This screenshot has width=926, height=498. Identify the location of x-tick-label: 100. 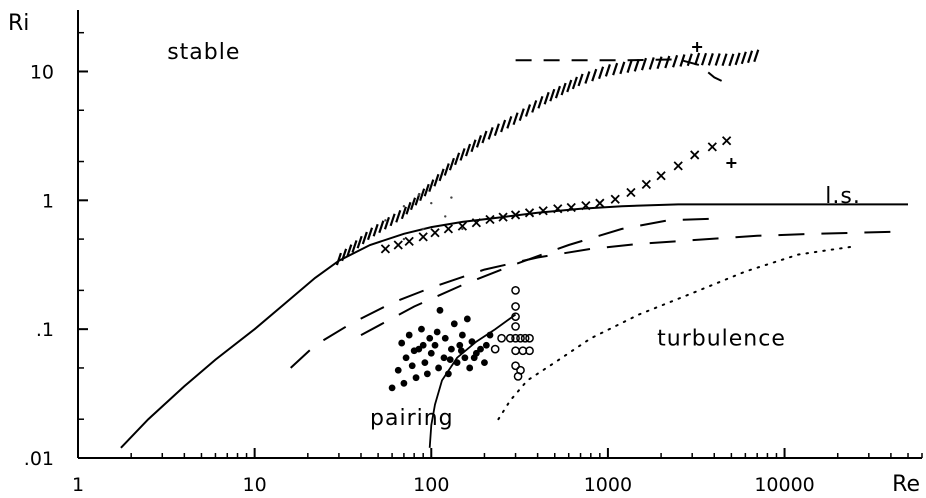
(431, 485).